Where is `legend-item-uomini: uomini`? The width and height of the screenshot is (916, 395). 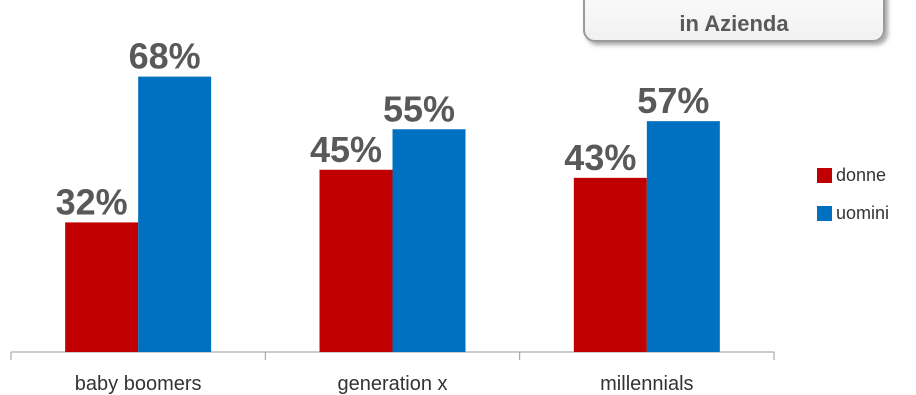 legend-item-uomini: uomini is located at coordinates (853, 213).